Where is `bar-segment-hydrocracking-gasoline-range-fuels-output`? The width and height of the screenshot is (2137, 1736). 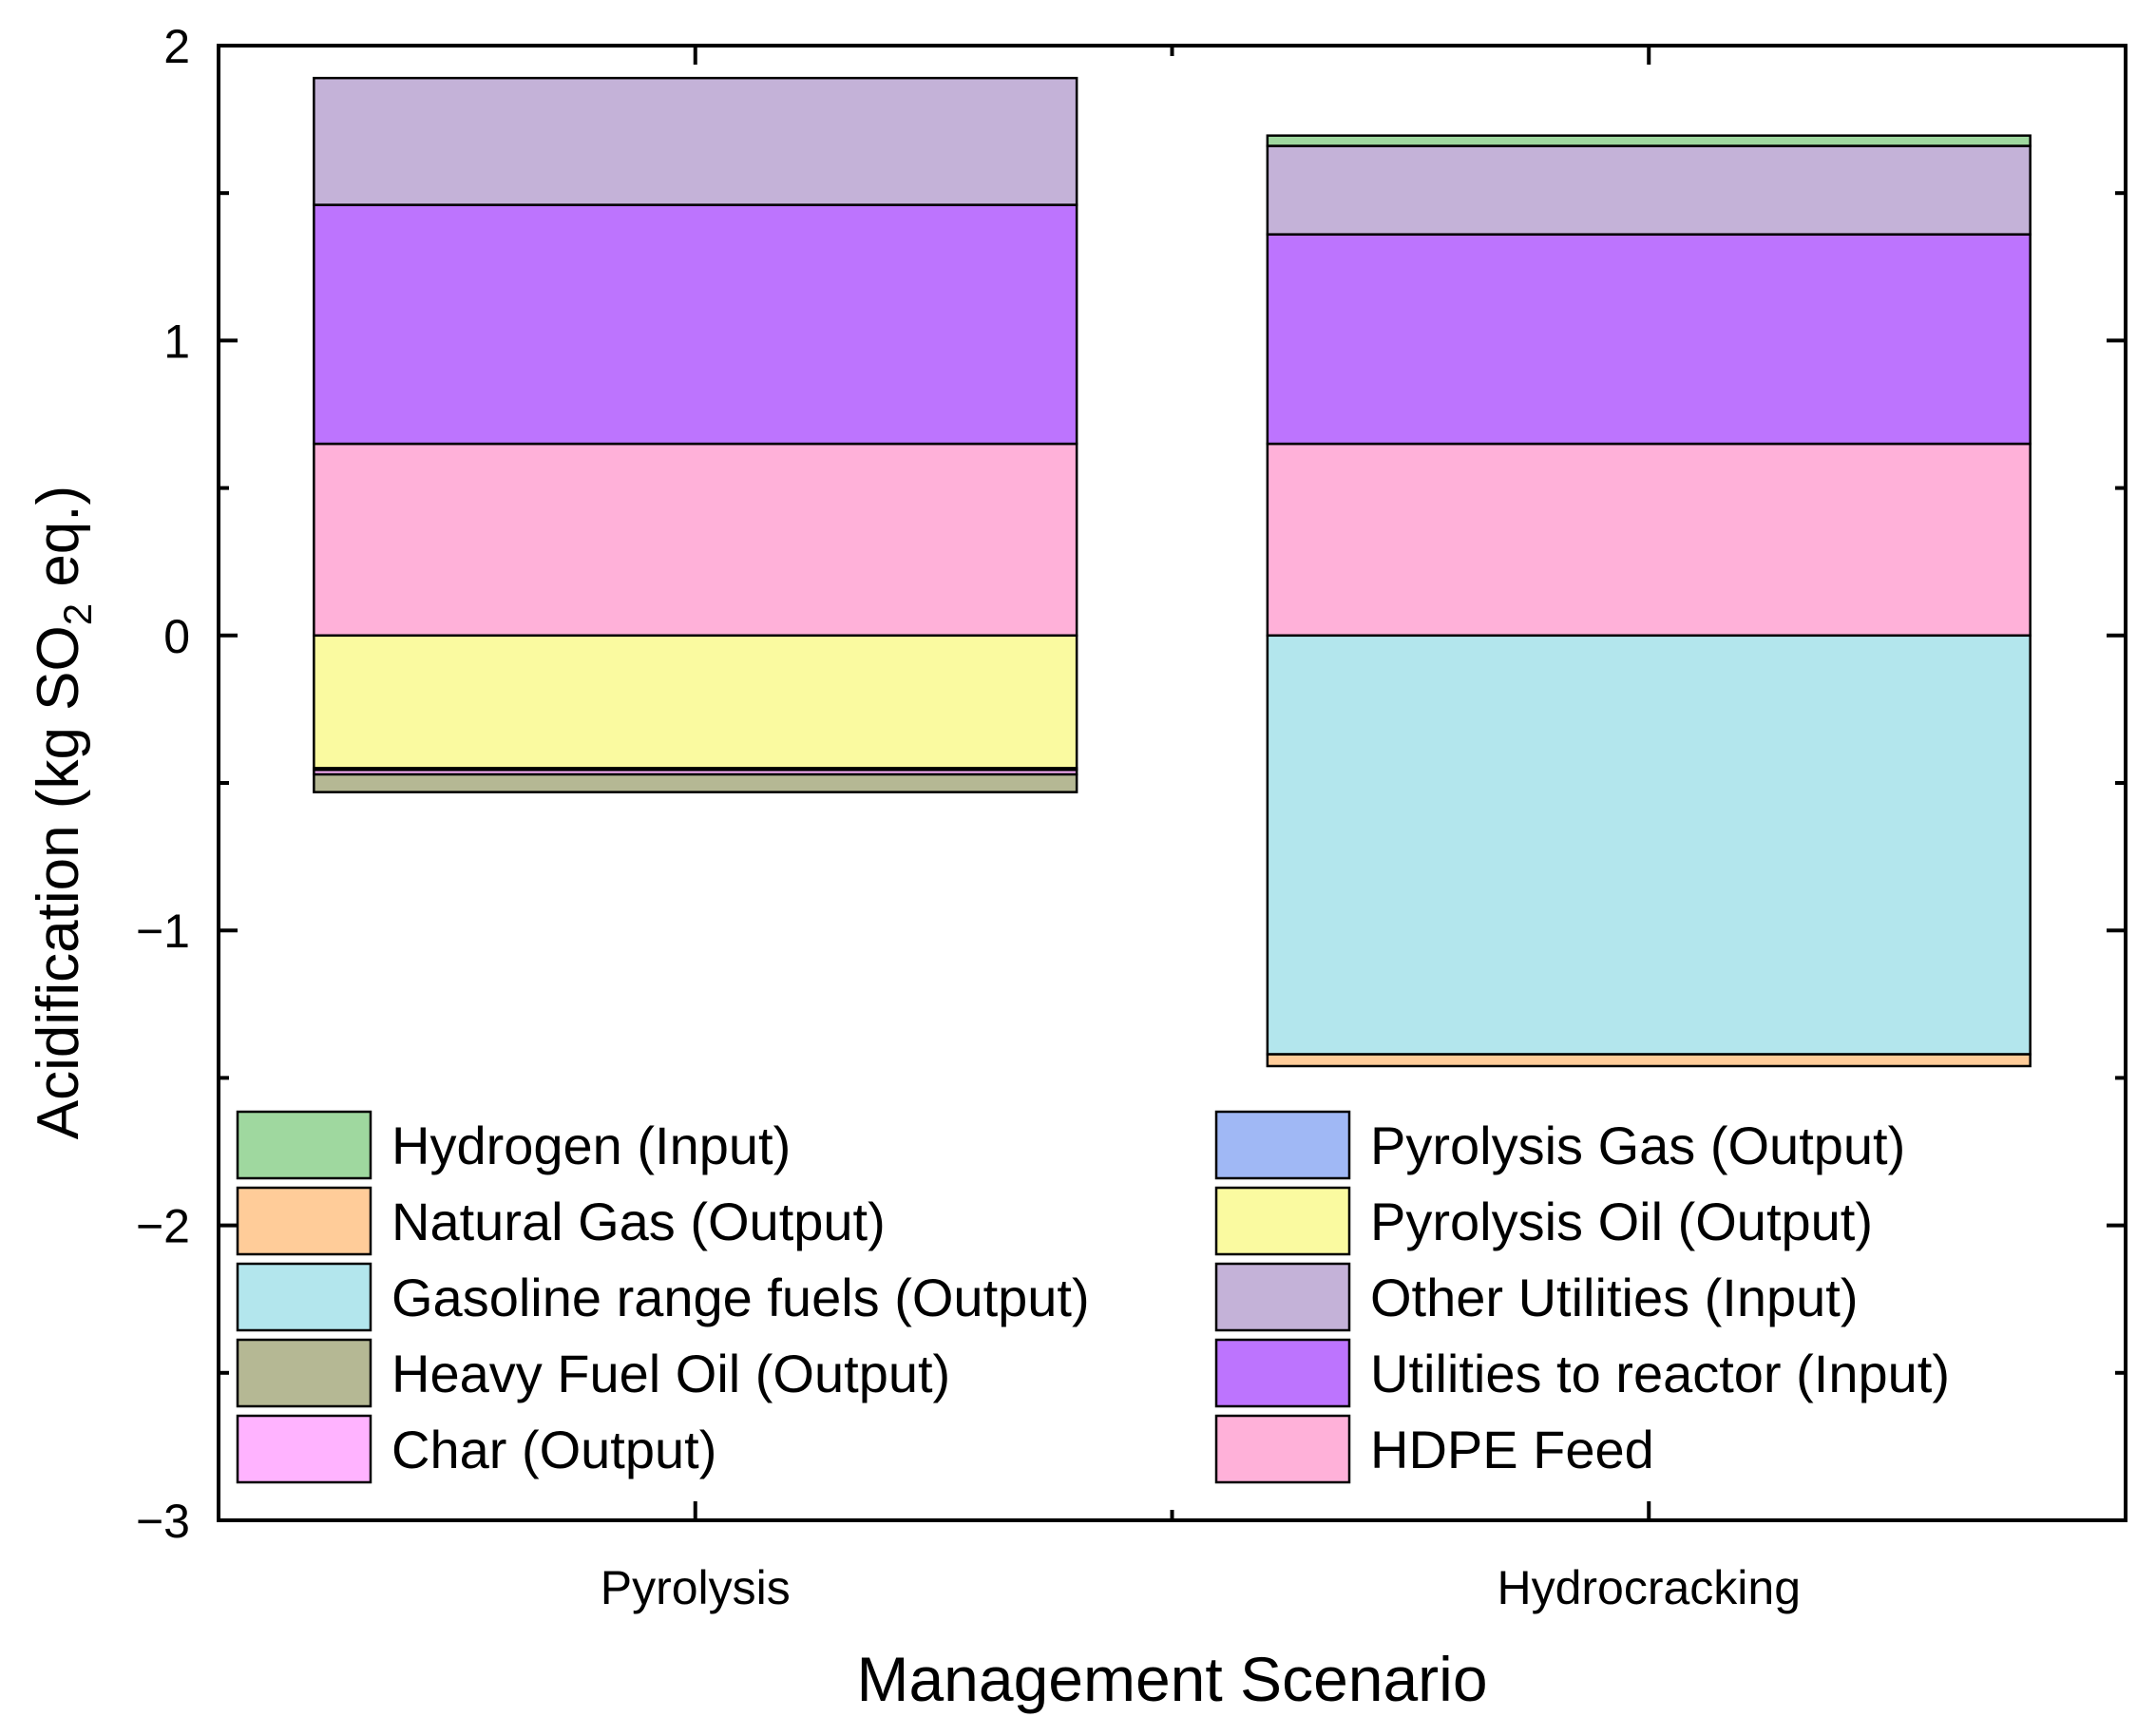
bar-segment-hydrocracking-gasoline-range-fuels-output is located at coordinates (1649, 845).